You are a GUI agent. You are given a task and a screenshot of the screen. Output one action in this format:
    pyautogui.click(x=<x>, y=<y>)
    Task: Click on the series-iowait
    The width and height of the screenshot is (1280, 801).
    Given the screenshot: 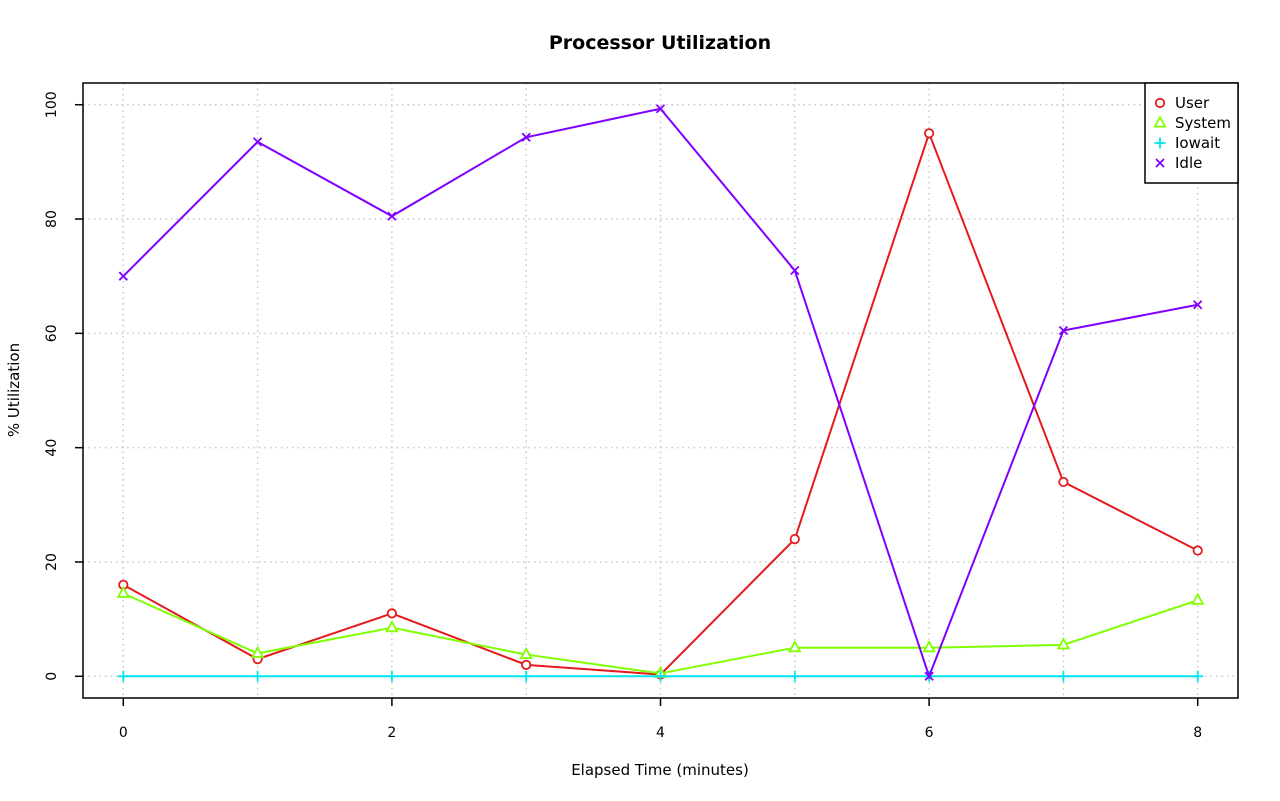 What is the action you would take?
    pyautogui.click(x=660, y=676)
    